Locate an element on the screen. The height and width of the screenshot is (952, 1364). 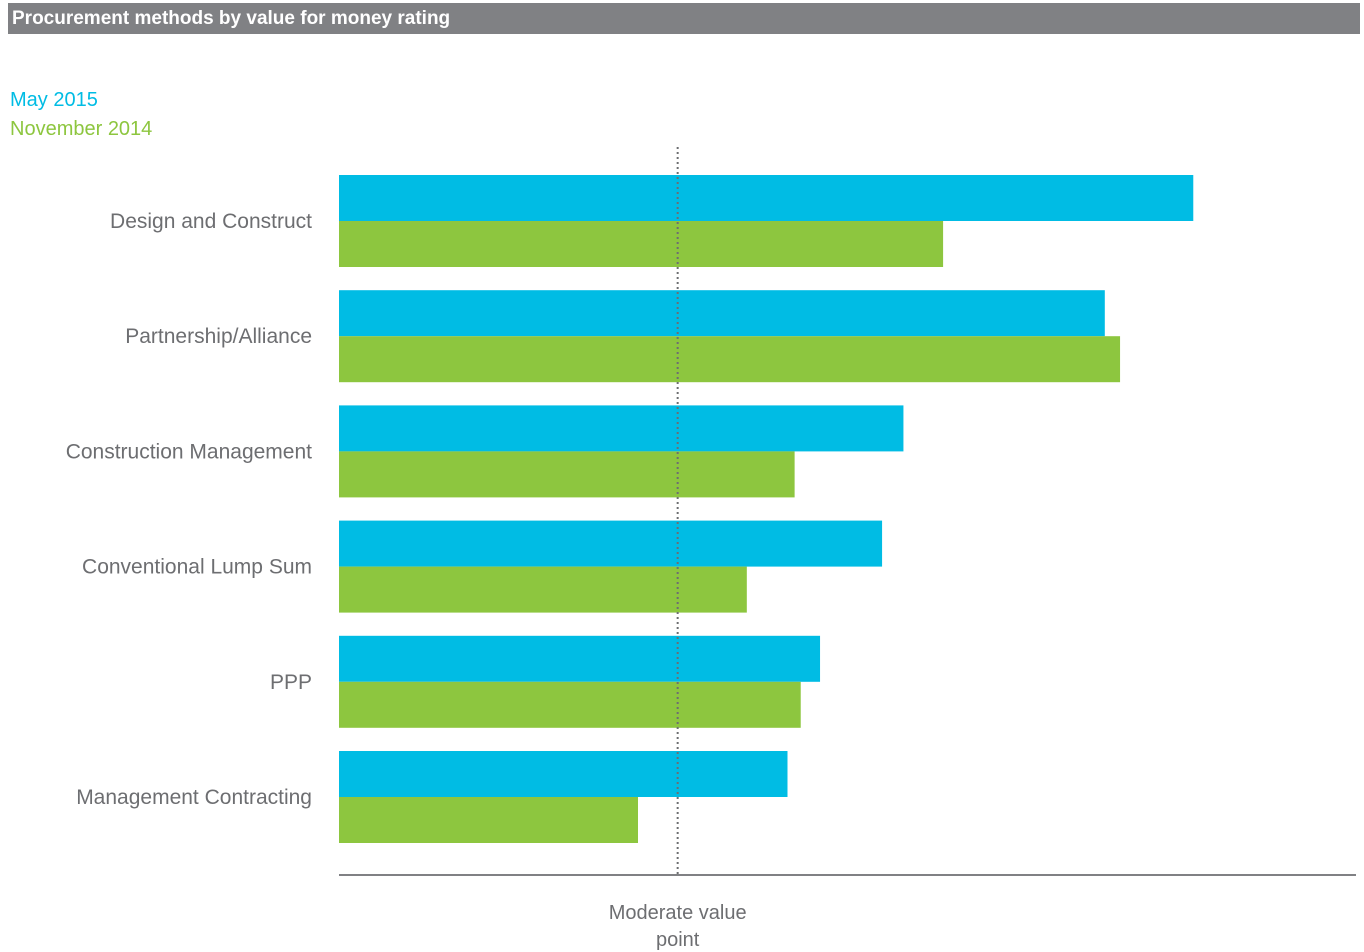
bar-management-contracting-may-2015 is located at coordinates (563, 774).